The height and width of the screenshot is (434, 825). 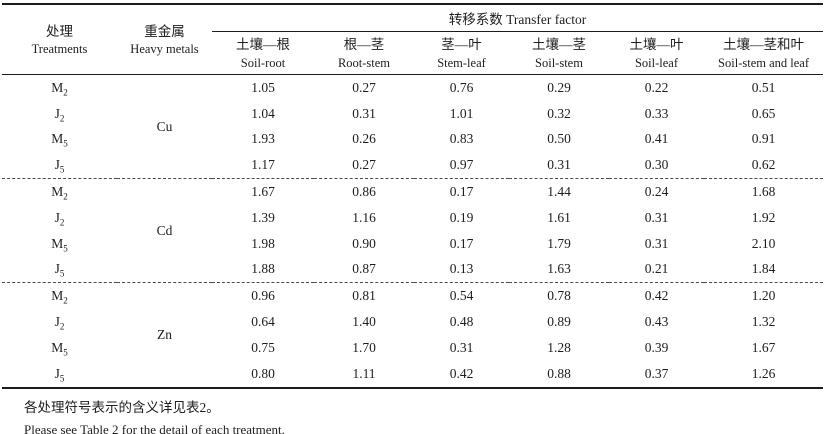 What do you see at coordinates (559, 217) in the screenshot?
I see `value-cell: 1.61` at bounding box center [559, 217].